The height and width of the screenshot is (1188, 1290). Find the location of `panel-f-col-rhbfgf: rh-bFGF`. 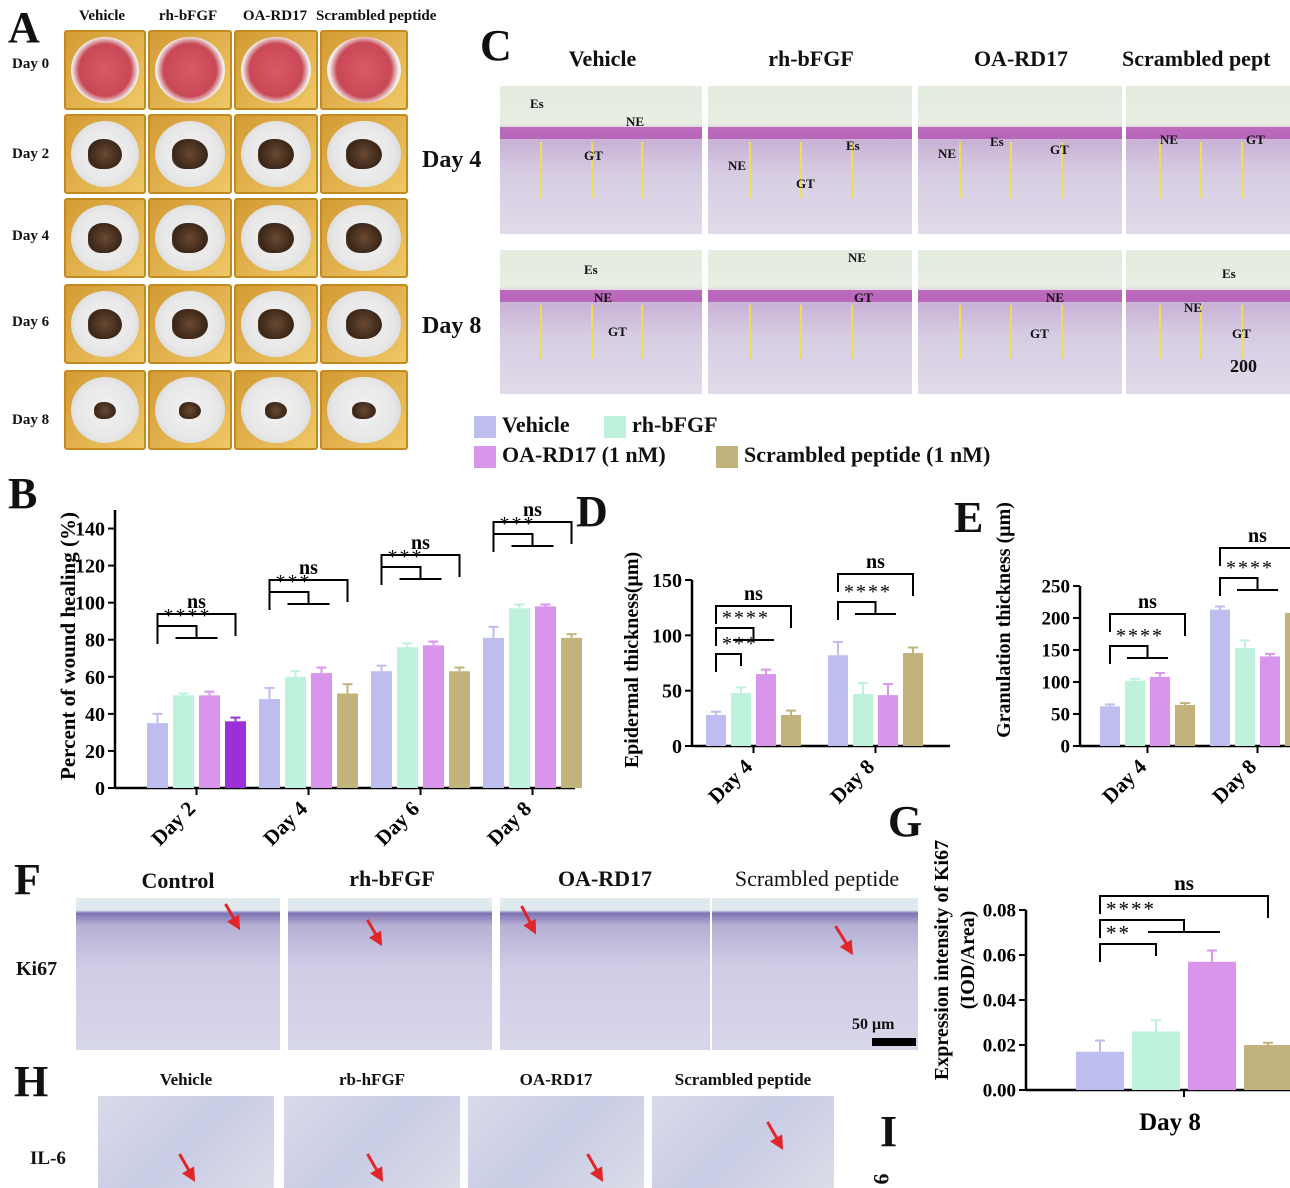

panel-f-col-rhbfgf: rh-bFGF is located at coordinates (392, 878).